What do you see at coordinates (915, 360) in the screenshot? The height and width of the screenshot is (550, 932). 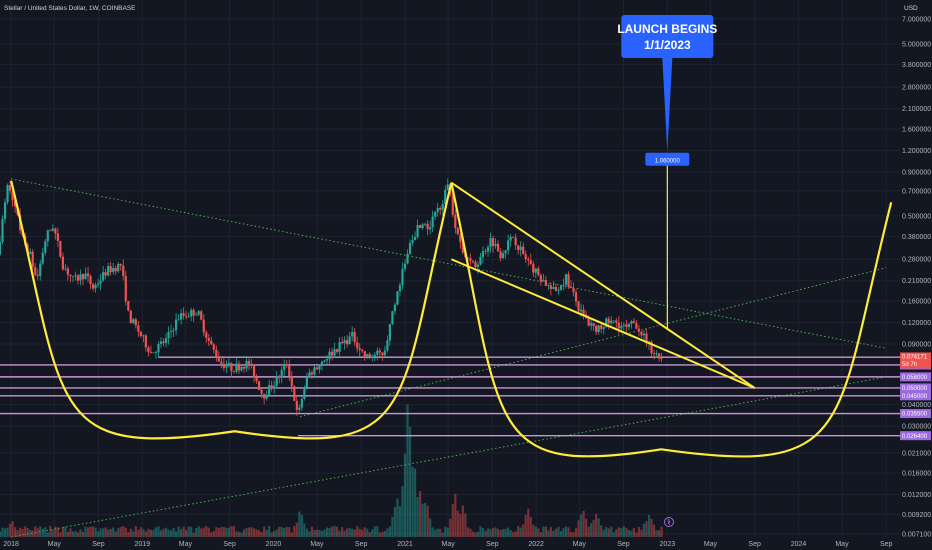 I see `current-price-tag` at bounding box center [915, 360].